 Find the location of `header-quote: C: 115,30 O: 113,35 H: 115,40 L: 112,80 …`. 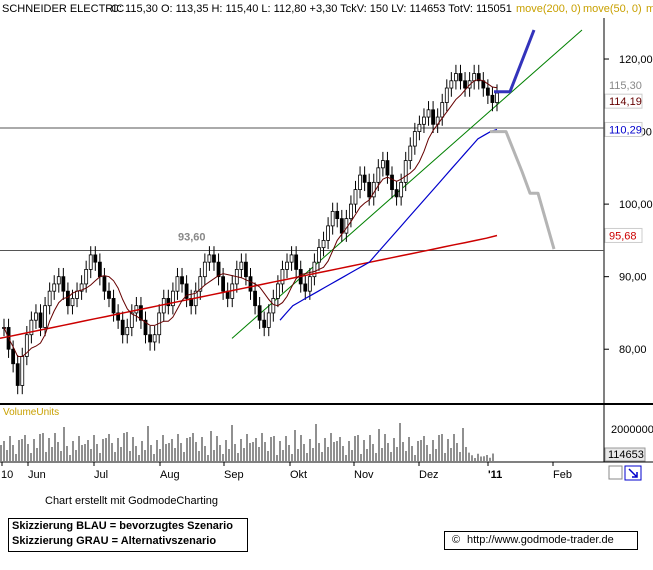

header-quote: C: 115,30 O: 113,35 H: 115,40 L: 112,80 … is located at coordinates (311, 9).